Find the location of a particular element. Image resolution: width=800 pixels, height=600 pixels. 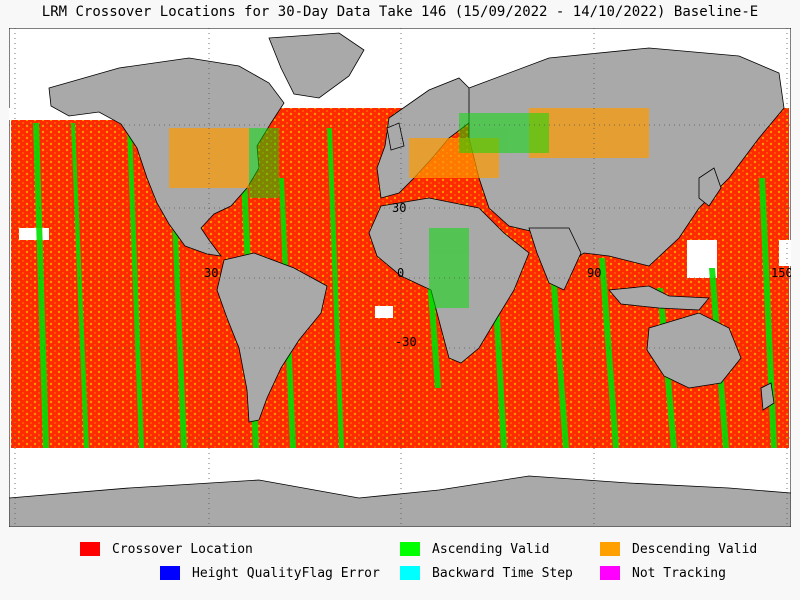

legend-label: Height QualityFlag Error is located at coordinates (286, 573).